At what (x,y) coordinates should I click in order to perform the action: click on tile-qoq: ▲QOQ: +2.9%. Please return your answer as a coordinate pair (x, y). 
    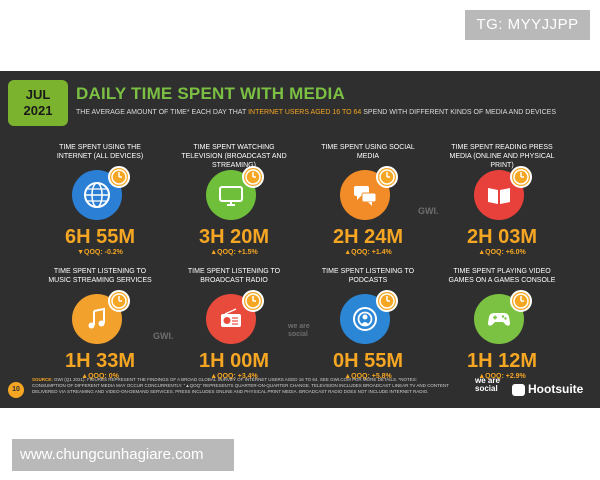
    Looking at the image, I should click on (502, 376).